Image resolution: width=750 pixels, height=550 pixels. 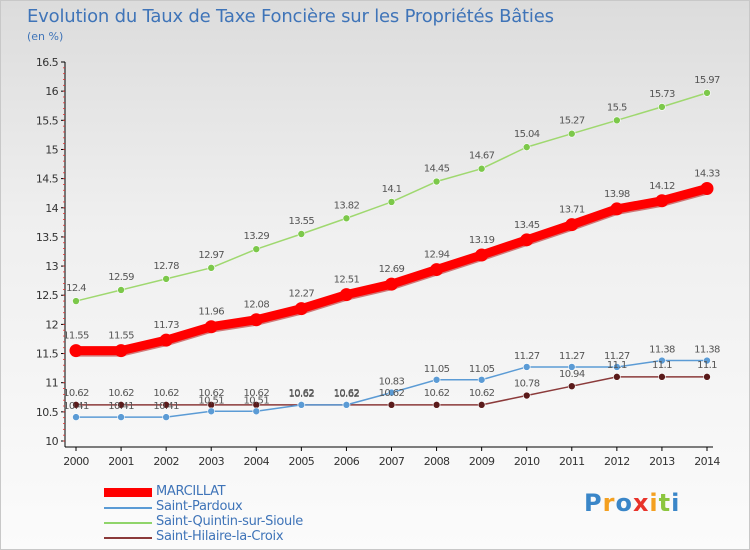 What do you see at coordinates (121, 277) in the screenshot?
I see `data-label-saint-quintin-sur-sioule: 12.59` at bounding box center [121, 277].